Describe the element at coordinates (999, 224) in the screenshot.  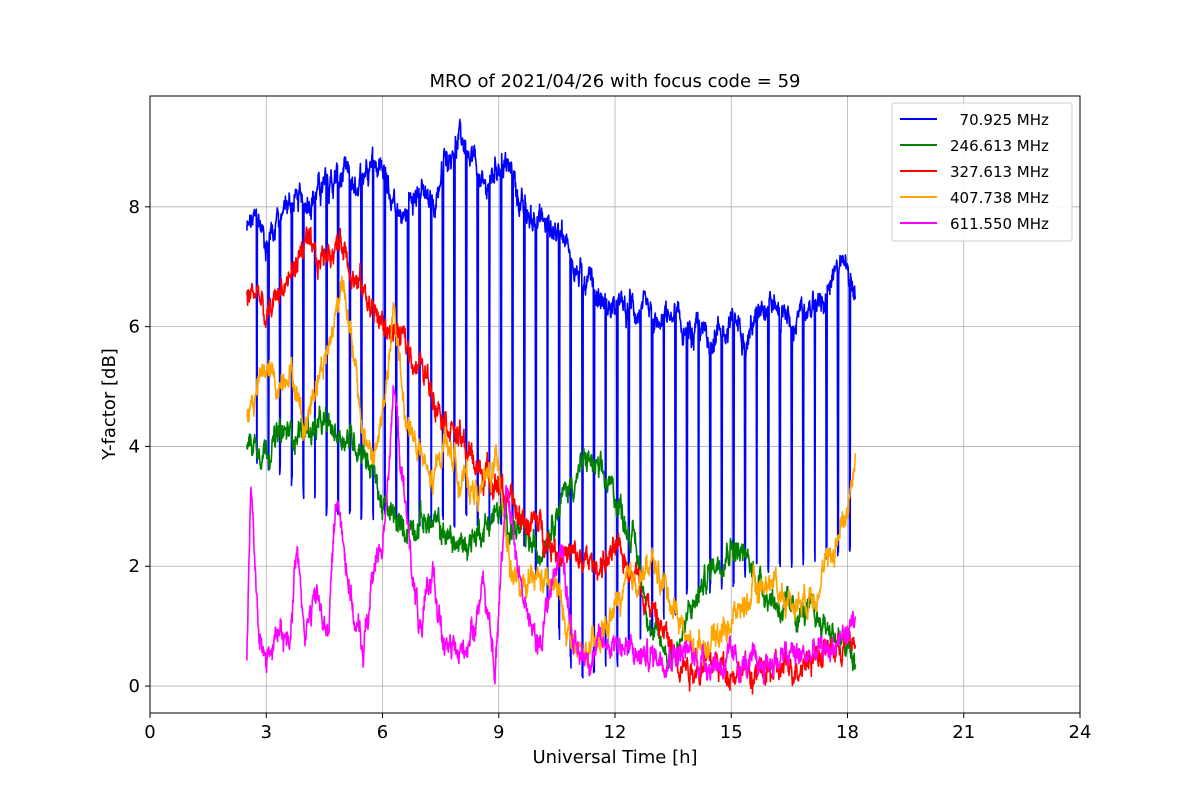
I see `legend-label: 611.550 MHz` at that location.